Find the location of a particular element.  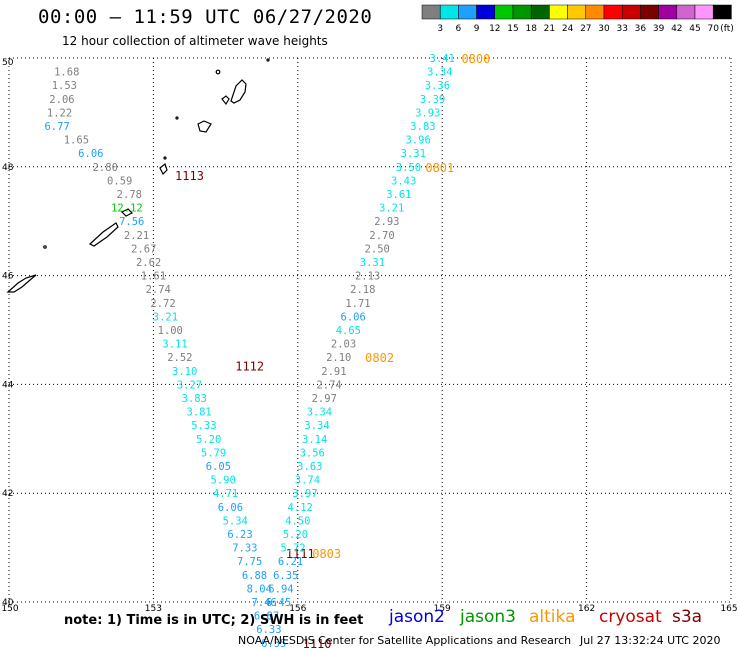

swh-value: 2.67 is located at coordinates (143, 249).